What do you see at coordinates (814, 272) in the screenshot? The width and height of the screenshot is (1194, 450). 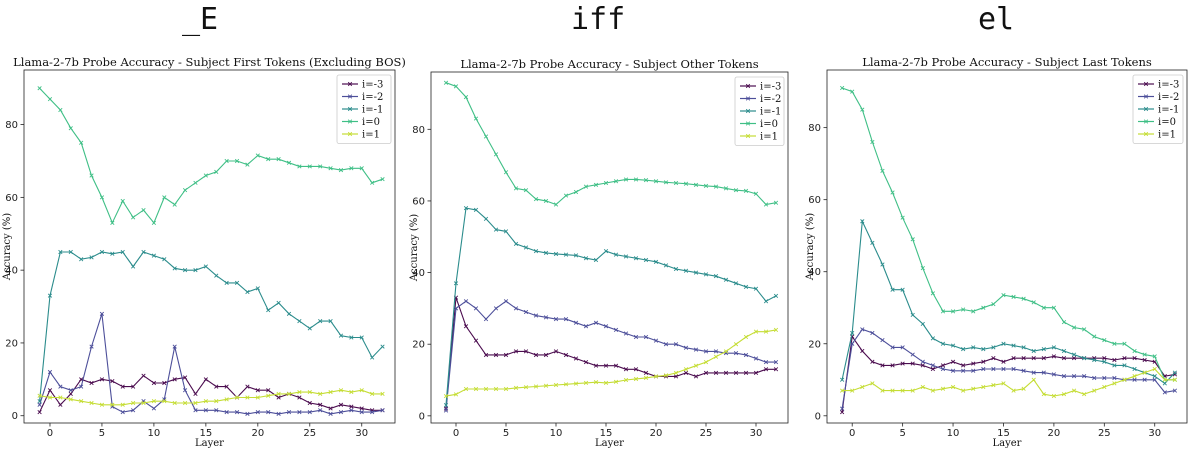 I see `y-tick-label: 40` at bounding box center [814, 272].